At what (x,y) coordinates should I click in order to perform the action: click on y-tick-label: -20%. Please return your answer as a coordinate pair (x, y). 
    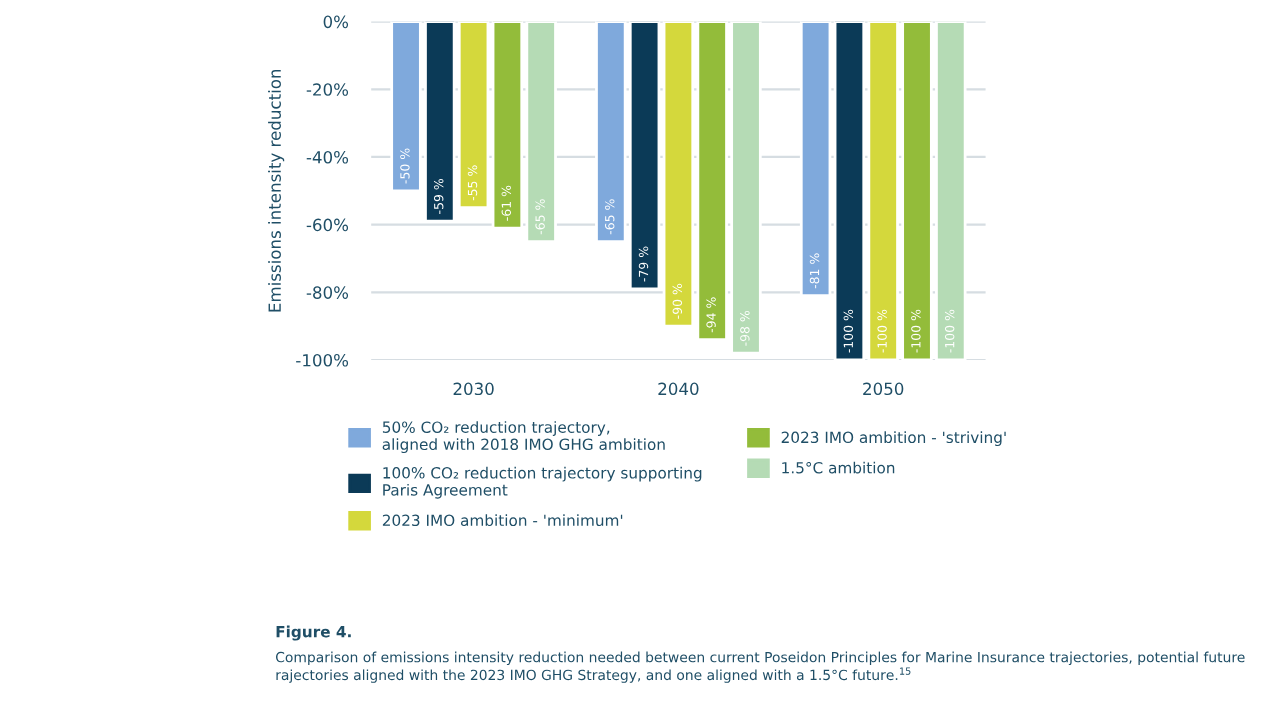
    Looking at the image, I should click on (327, 89).